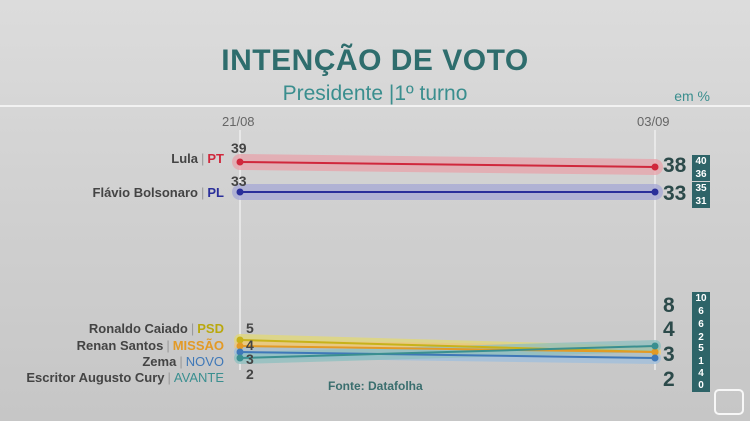 This screenshot has height=421, width=750. What do you see at coordinates (431, 93) in the screenshot?
I see `subtitle-round: 1º turno` at bounding box center [431, 93].